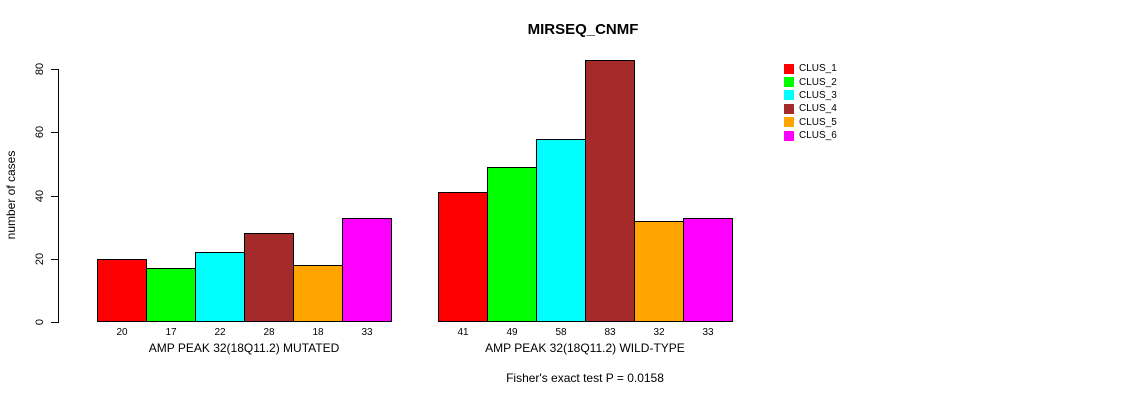 This screenshot has height=400, width=1140. What do you see at coordinates (318, 332) in the screenshot?
I see `bar-value-label: 18` at bounding box center [318, 332].